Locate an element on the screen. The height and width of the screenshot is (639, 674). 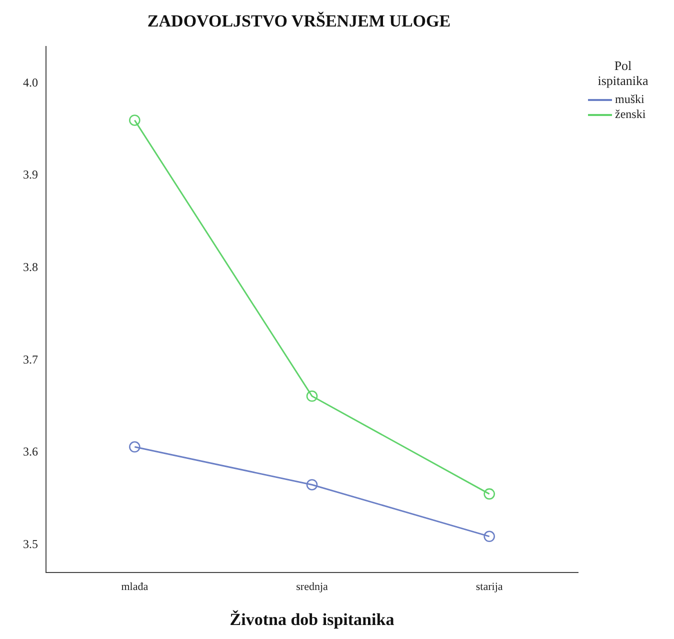
y-tick-label: 3.7 is located at coordinates (30, 359).